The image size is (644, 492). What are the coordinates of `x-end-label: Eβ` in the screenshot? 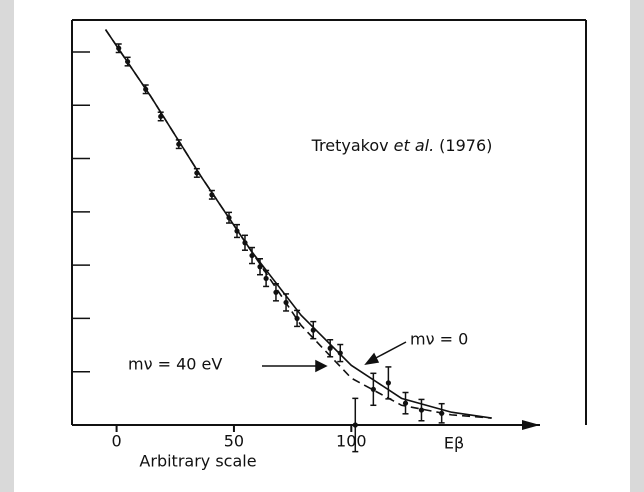 It's located at (454, 443).